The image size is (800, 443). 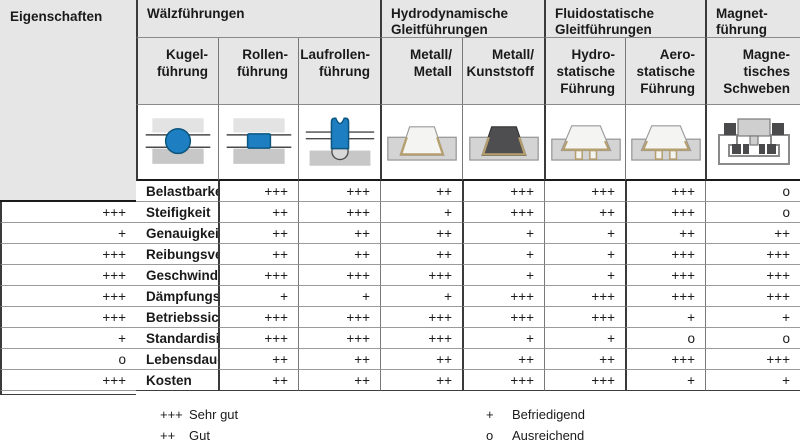 I want to click on legend-left: +++ Sehr gut ++ Gut, so click(x=199, y=423).